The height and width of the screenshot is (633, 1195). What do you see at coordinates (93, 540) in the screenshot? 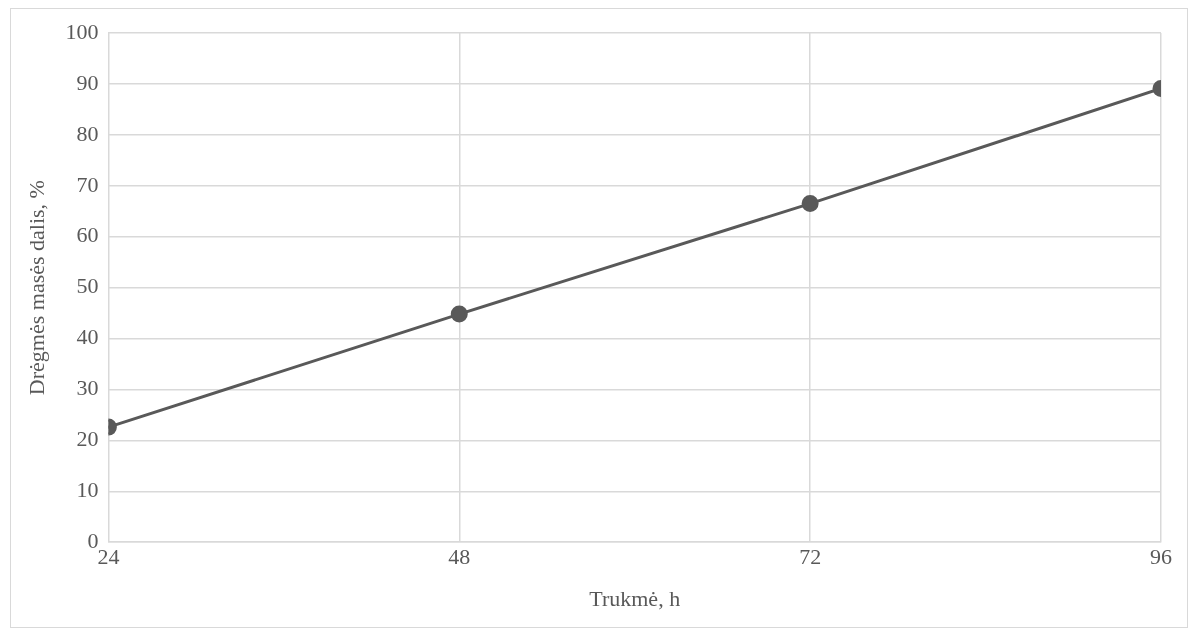
I see `y-tick-label: 0` at bounding box center [93, 540].